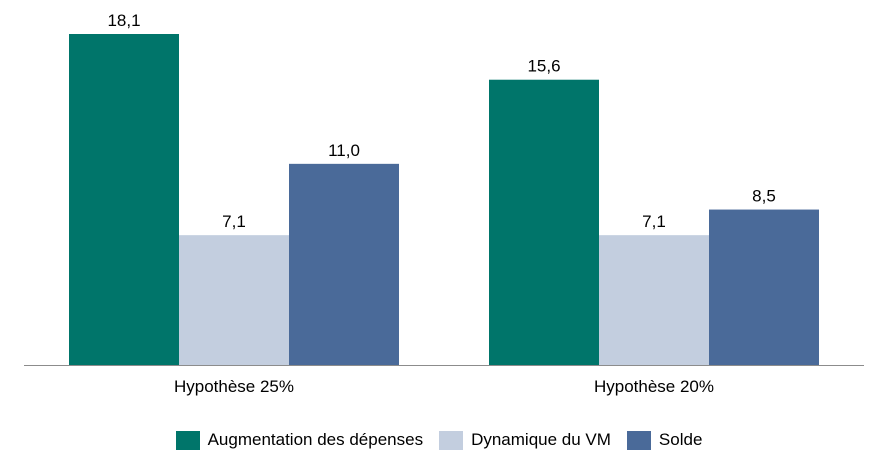 This screenshot has height=468, width=878. I want to click on legend-item-2: Solde, so click(664, 440).